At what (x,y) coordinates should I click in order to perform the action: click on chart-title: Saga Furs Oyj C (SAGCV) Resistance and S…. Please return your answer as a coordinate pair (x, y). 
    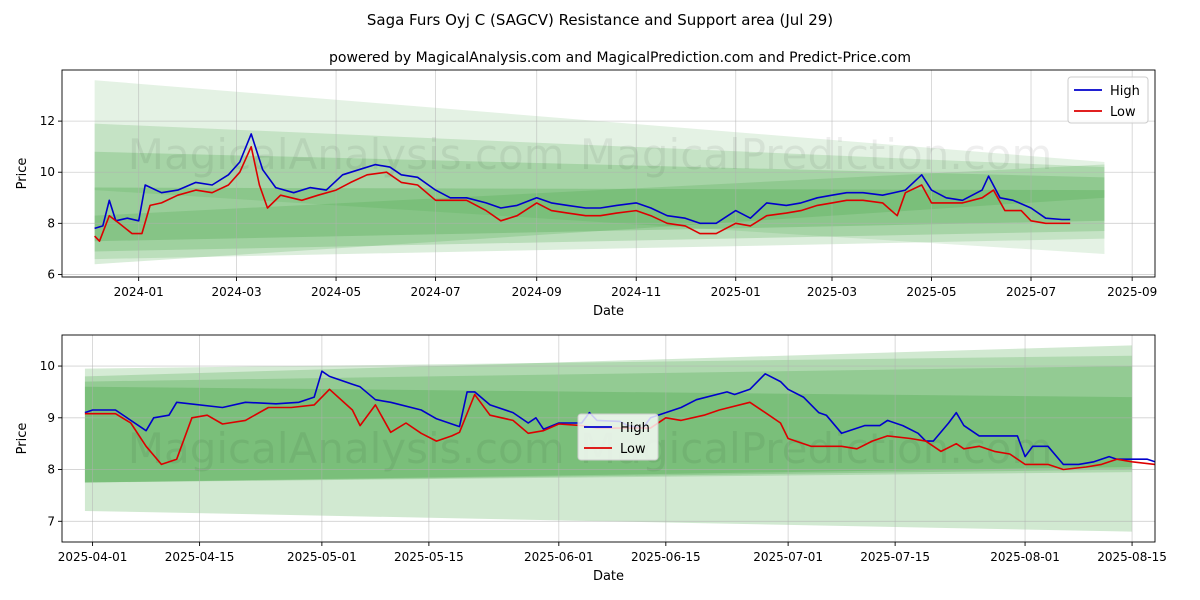
    Looking at the image, I should click on (600, 20).